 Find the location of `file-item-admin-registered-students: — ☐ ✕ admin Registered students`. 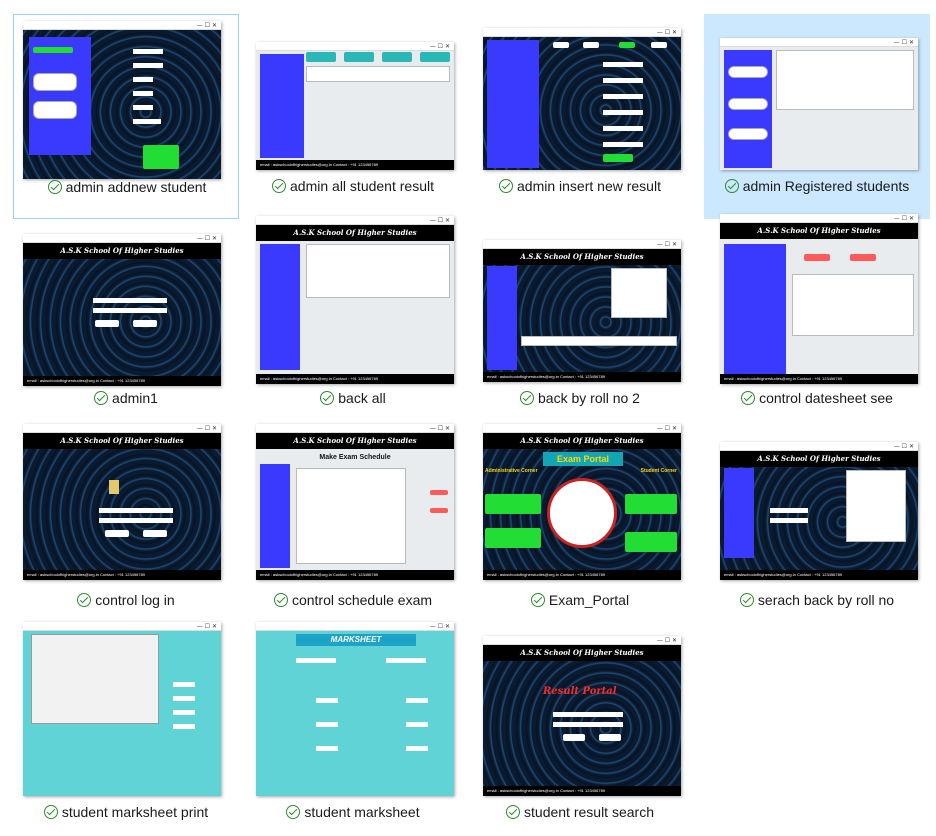

file-item-admin-registered-students: — ☐ ✕ admin Registered students is located at coordinates (817, 116).